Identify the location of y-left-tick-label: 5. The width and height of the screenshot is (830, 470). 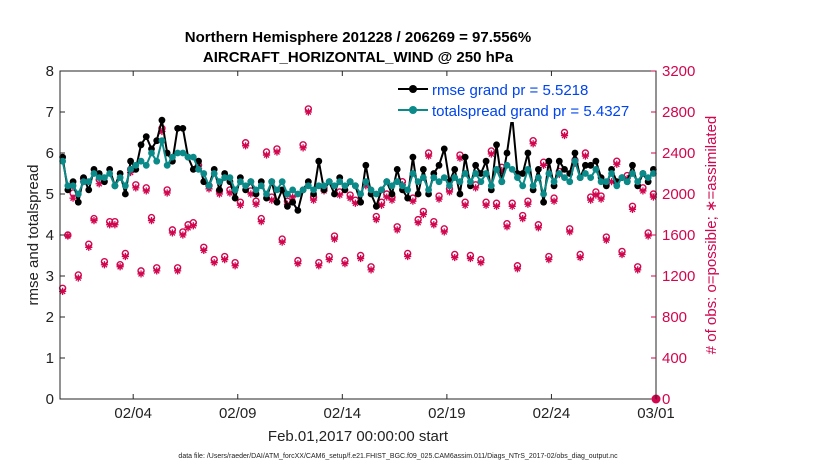
(50, 194).